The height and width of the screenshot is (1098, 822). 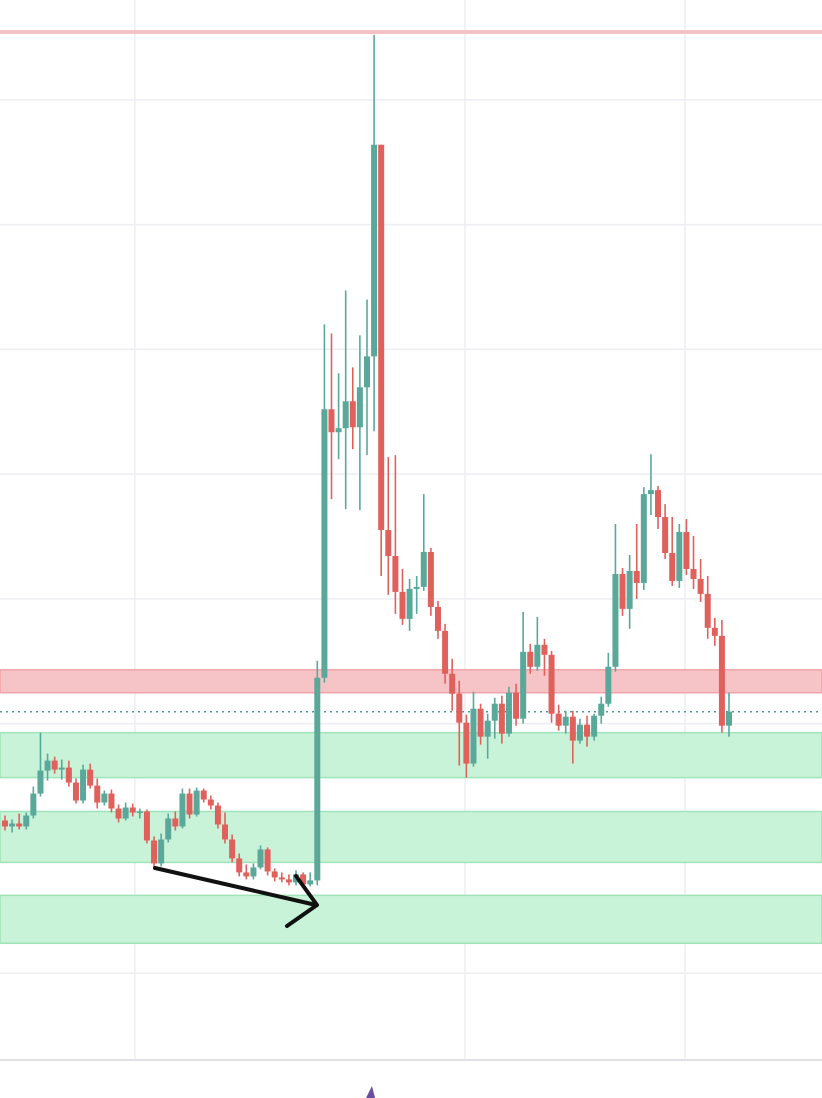 What do you see at coordinates (370, 1092) in the screenshot?
I see `cursor-fragment` at bounding box center [370, 1092].